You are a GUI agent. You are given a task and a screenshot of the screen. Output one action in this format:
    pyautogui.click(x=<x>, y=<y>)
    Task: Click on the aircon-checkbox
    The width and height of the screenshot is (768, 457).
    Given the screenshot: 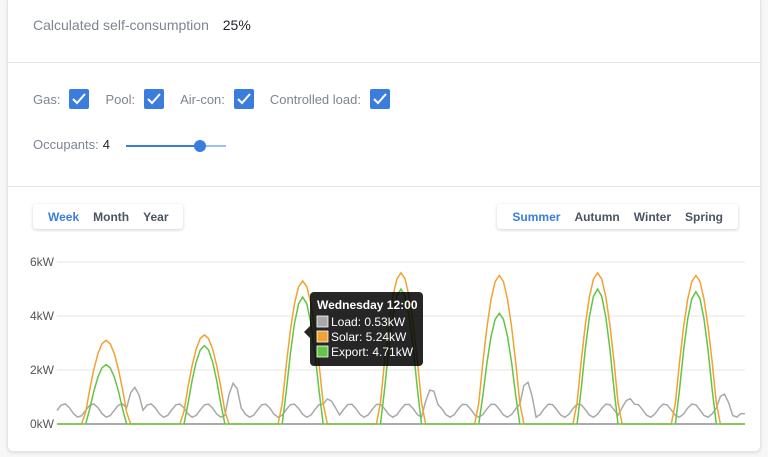 What is the action you would take?
    pyautogui.click(x=243, y=99)
    